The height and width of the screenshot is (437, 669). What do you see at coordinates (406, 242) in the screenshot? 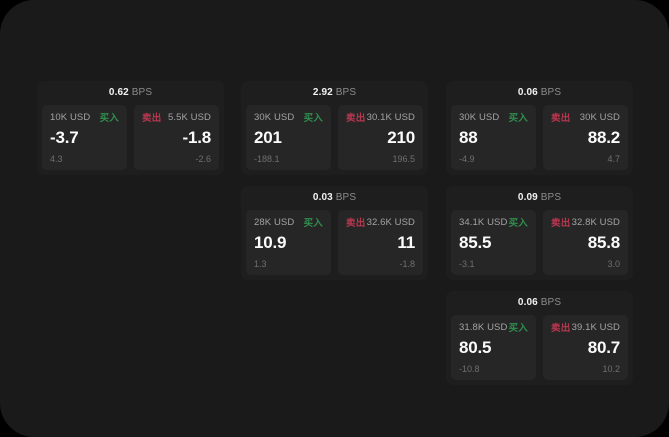
I see `sell-price: 11` at bounding box center [406, 242].